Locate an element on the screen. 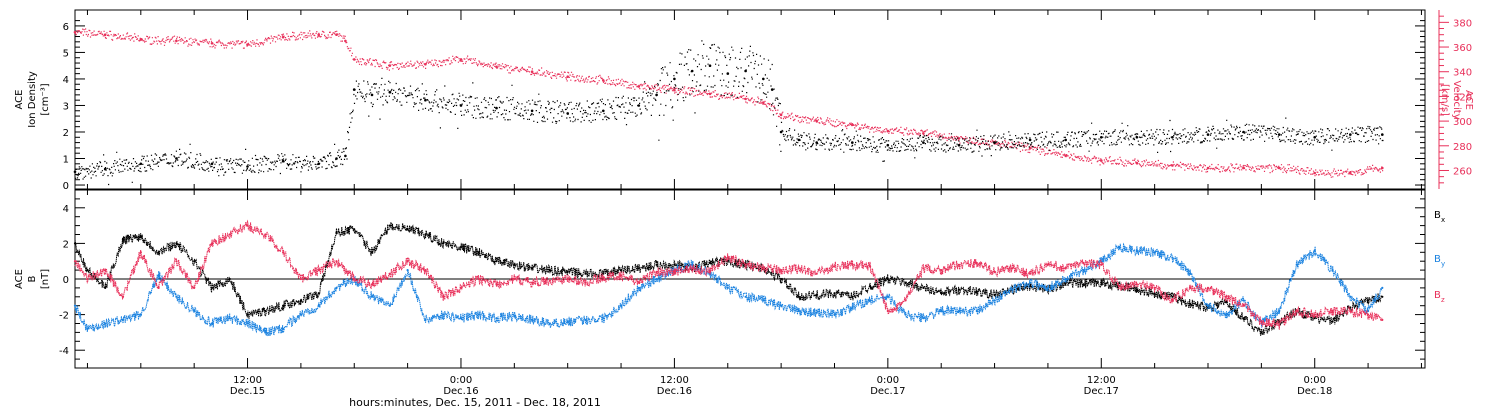  time-tick-date: Dec.17 is located at coordinates (1101, 391).